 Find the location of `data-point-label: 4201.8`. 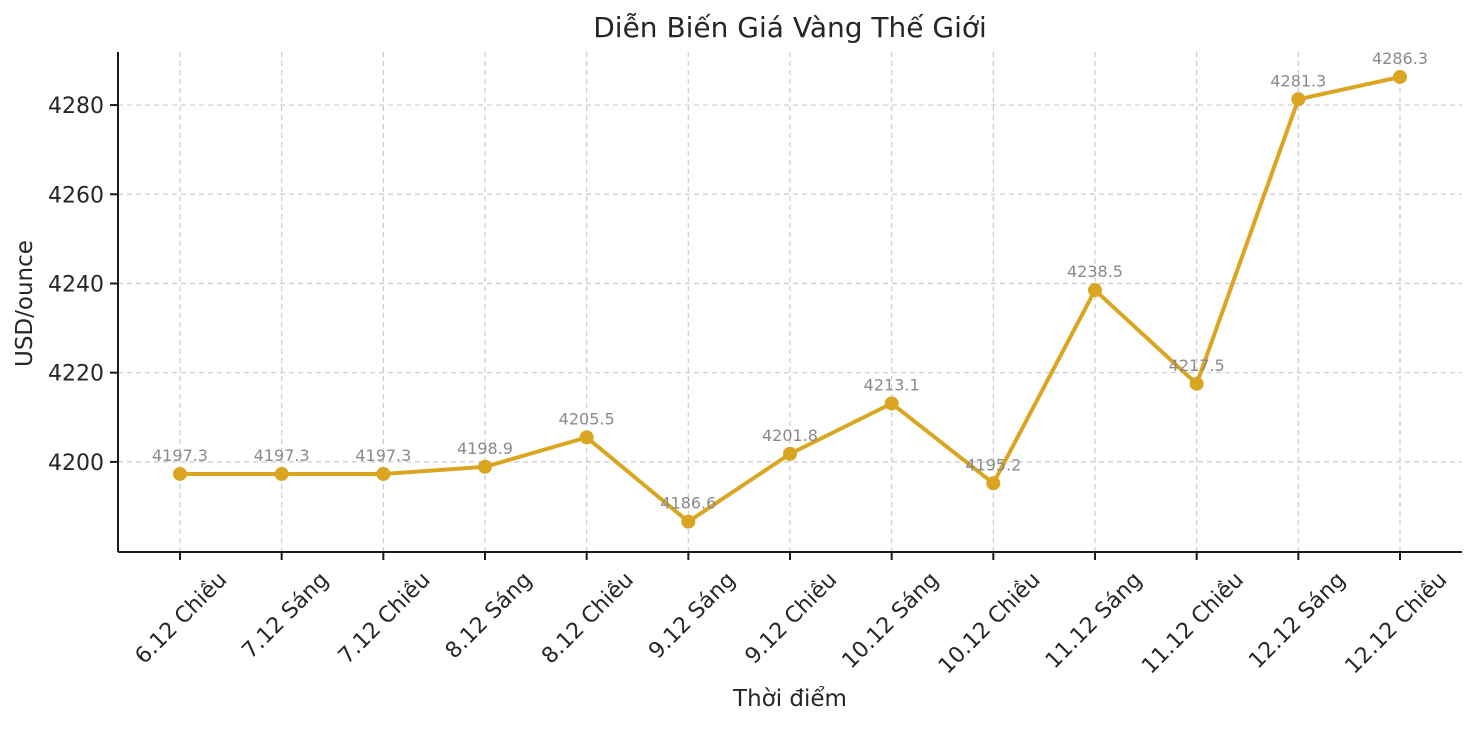

data-point-label: 4201.8 is located at coordinates (790, 435).